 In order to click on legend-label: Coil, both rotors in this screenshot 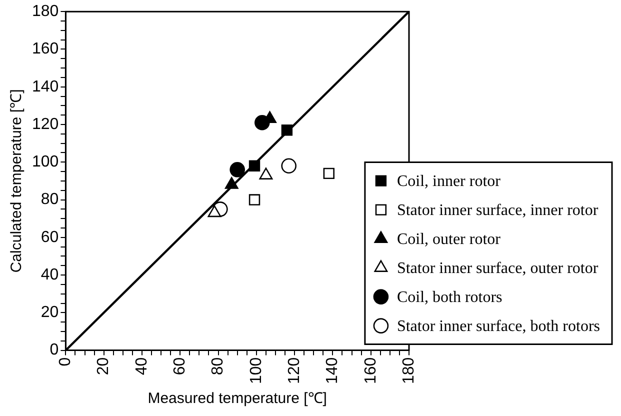, I will do `click(449, 297)`.